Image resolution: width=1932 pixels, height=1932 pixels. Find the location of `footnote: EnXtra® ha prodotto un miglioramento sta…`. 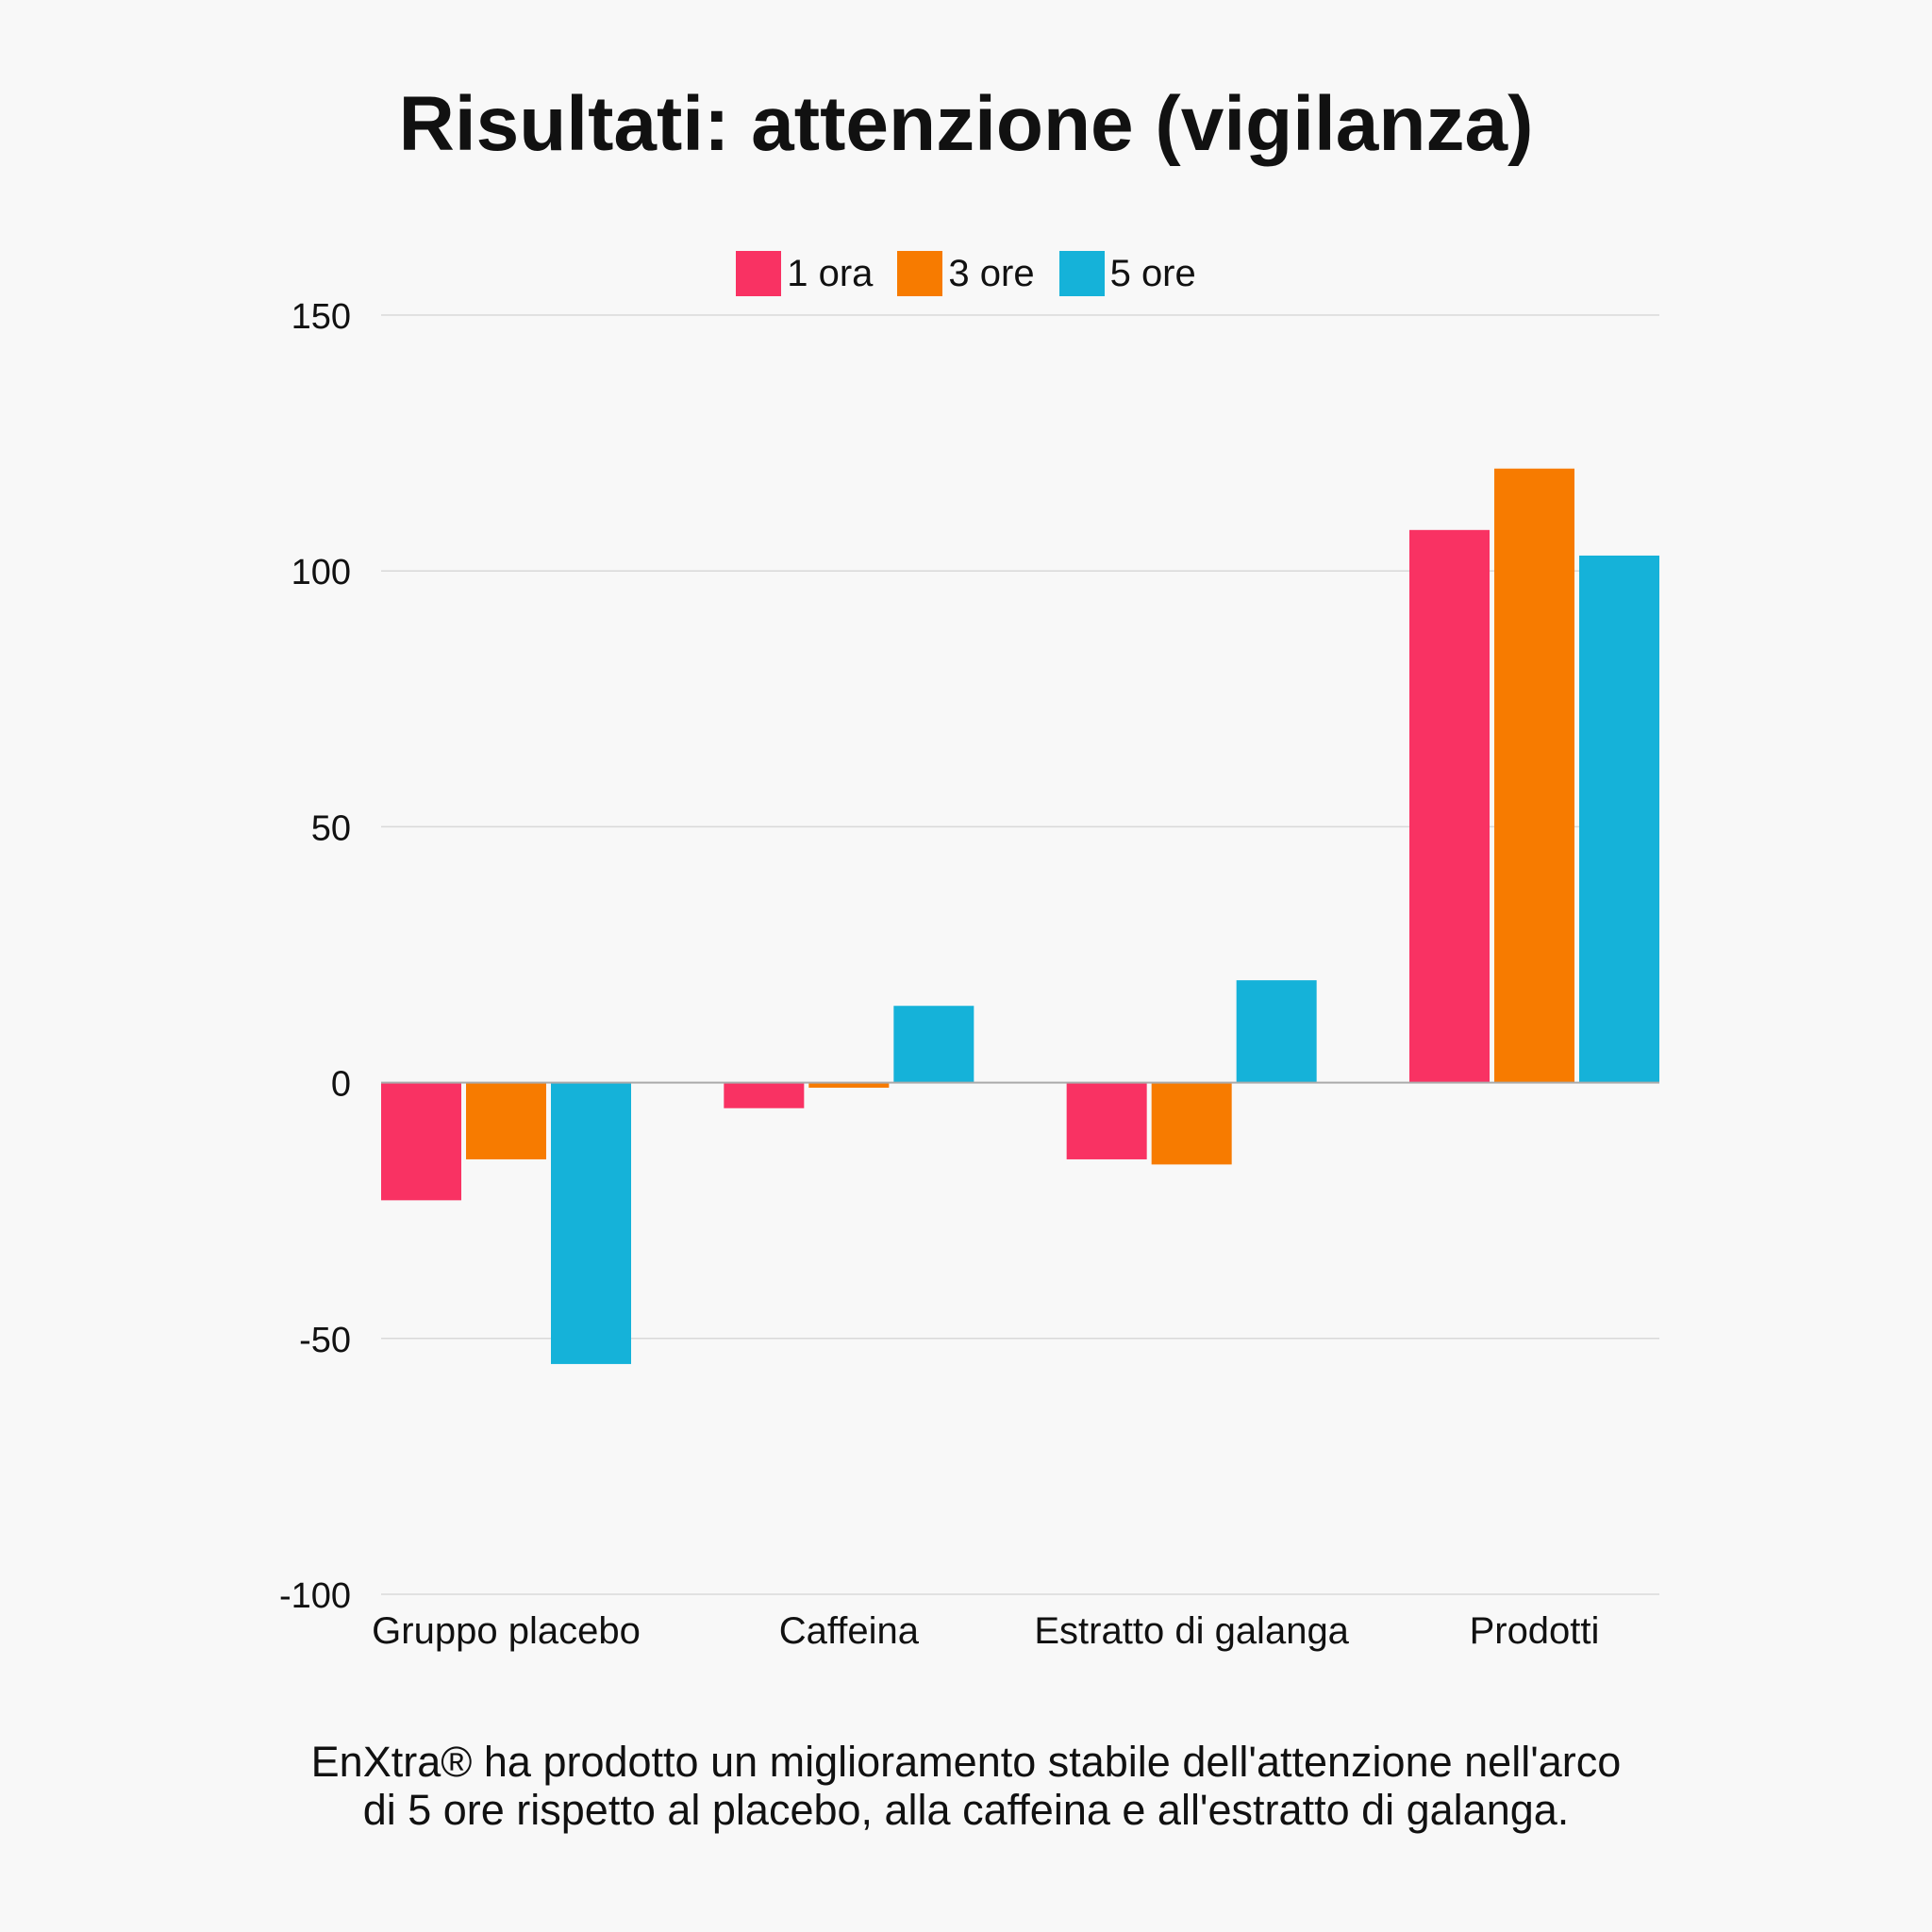

footnote: EnXtra® ha prodotto un miglioramento sta… is located at coordinates (966, 1786).